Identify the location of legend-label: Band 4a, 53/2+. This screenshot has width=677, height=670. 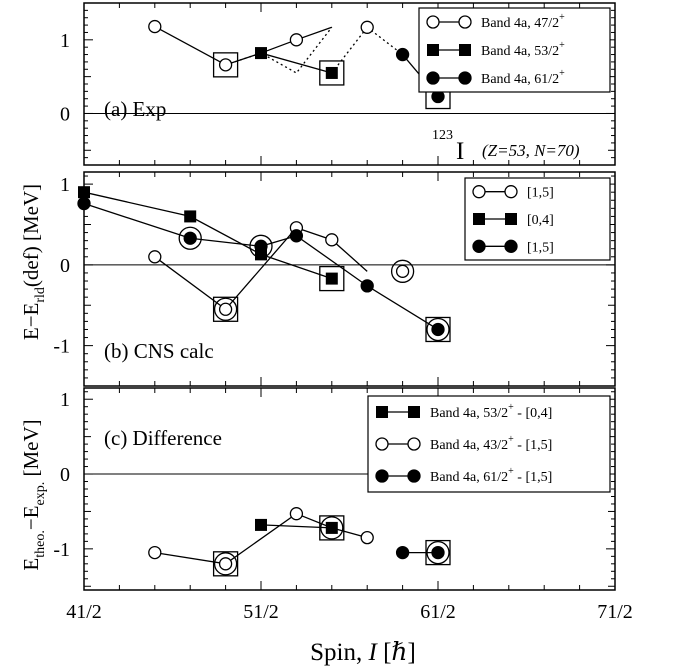
(523, 49).